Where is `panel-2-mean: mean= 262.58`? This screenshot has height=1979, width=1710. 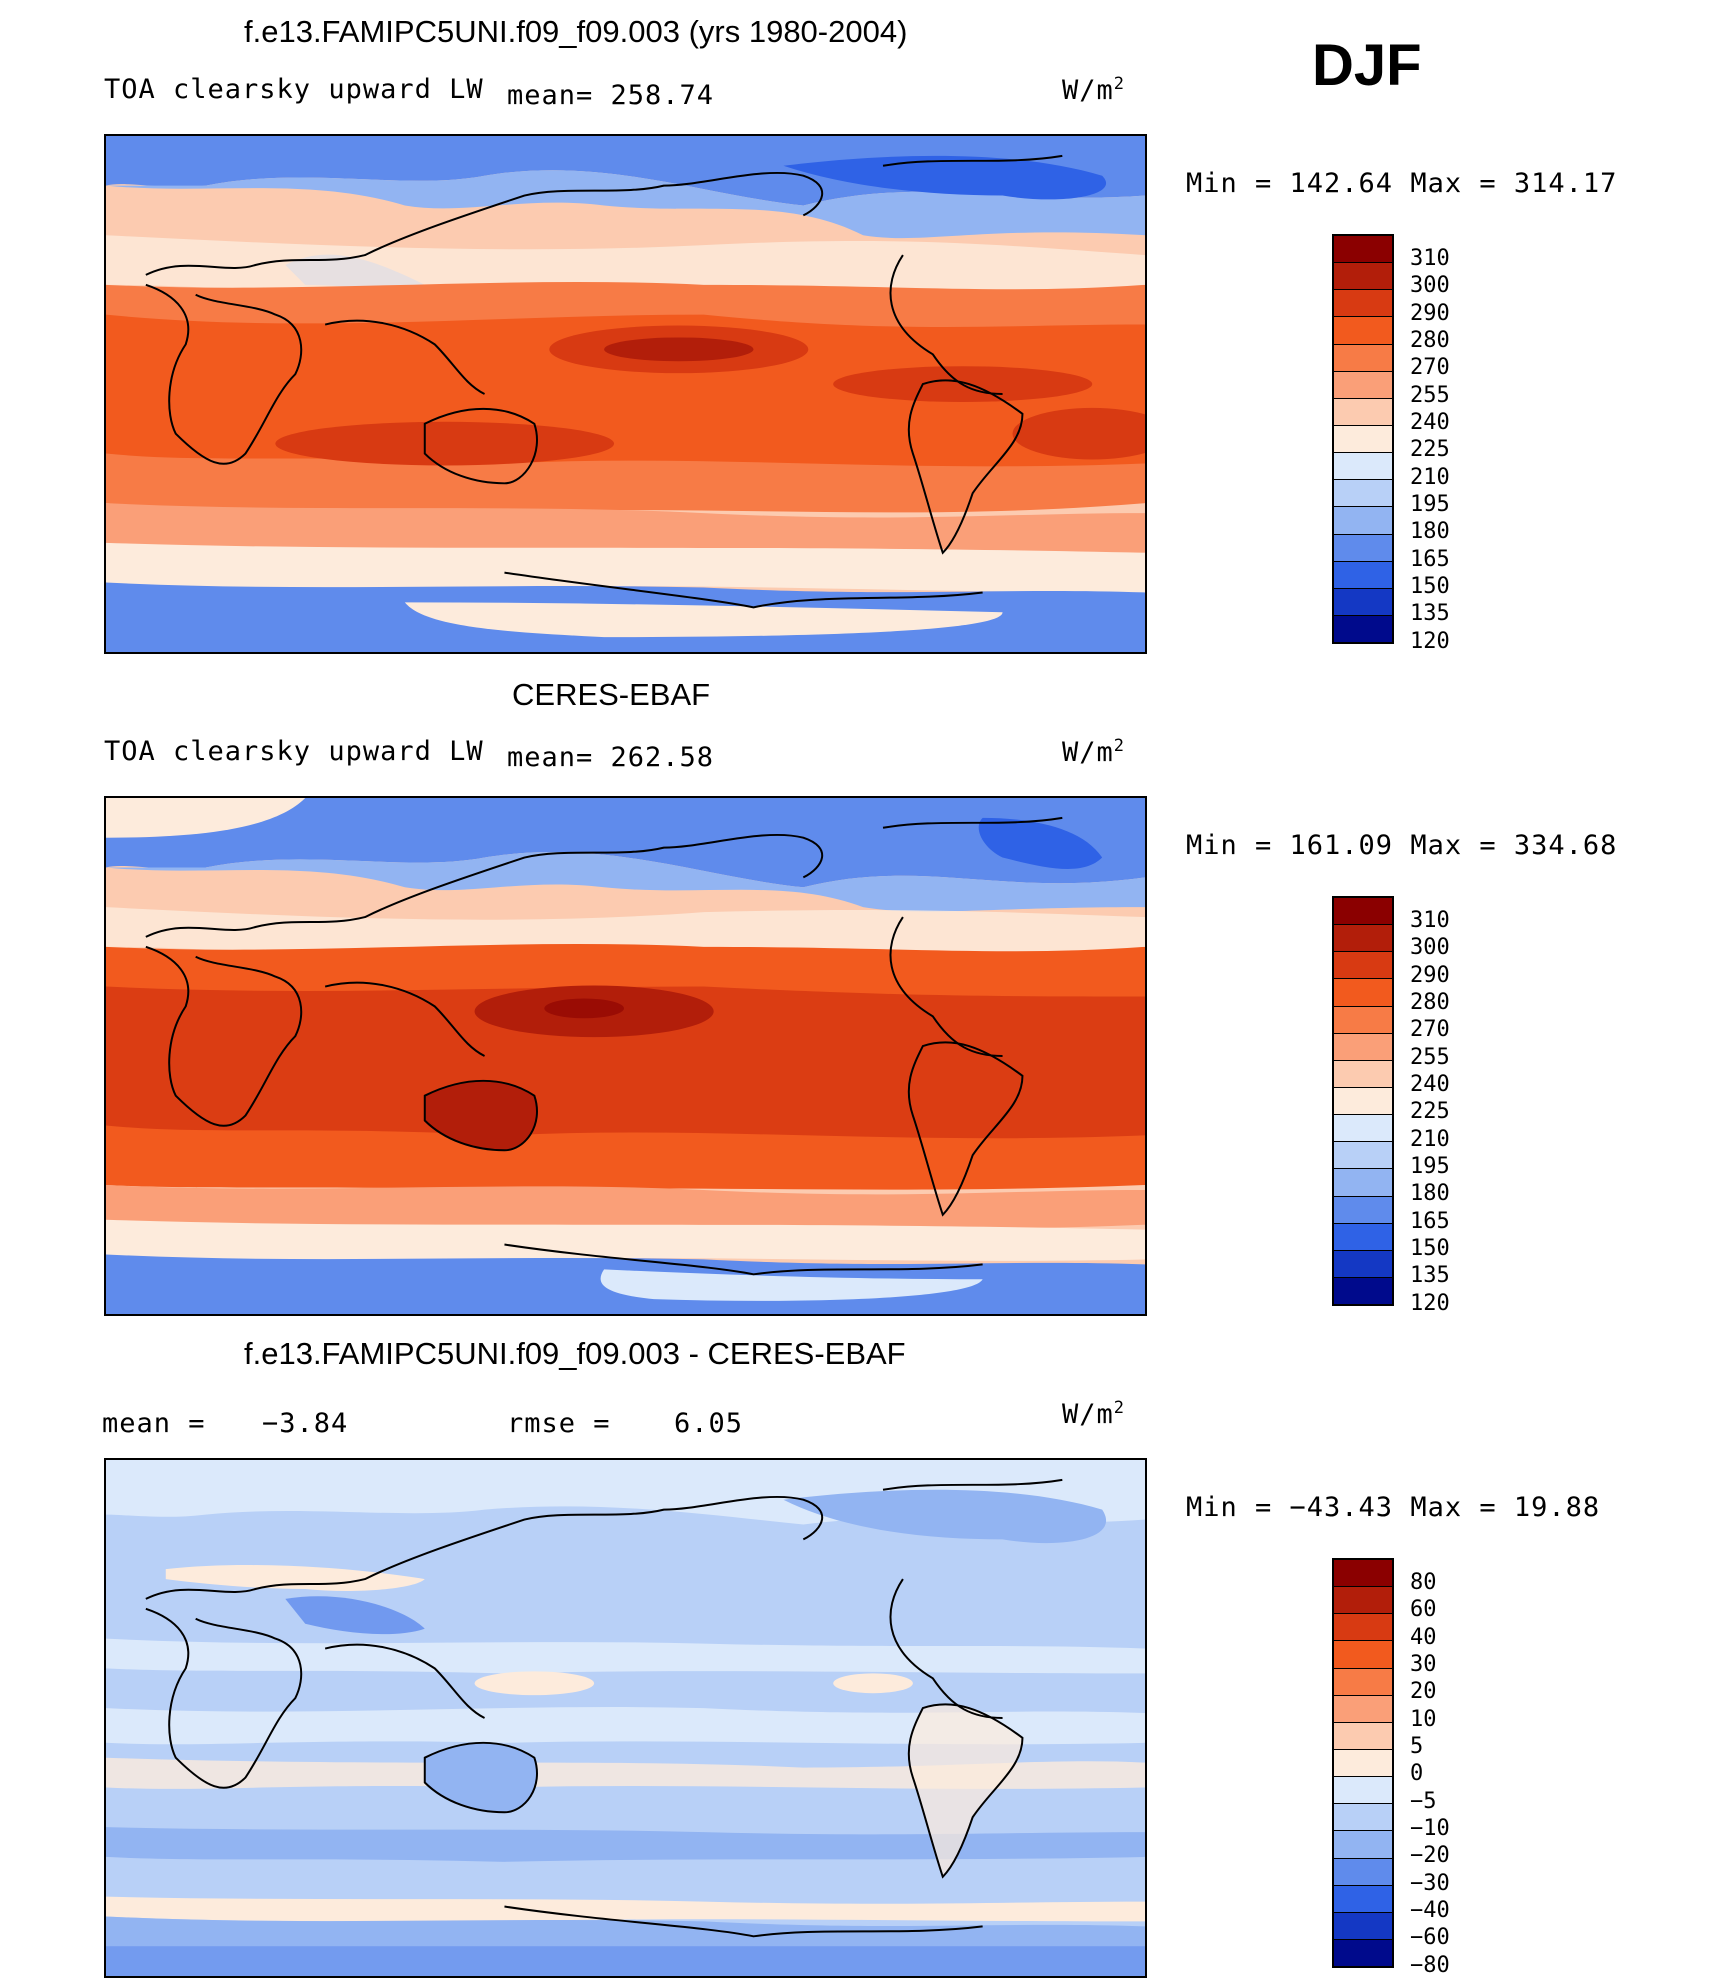 panel-2-mean: mean= 262.58 is located at coordinates (611, 757).